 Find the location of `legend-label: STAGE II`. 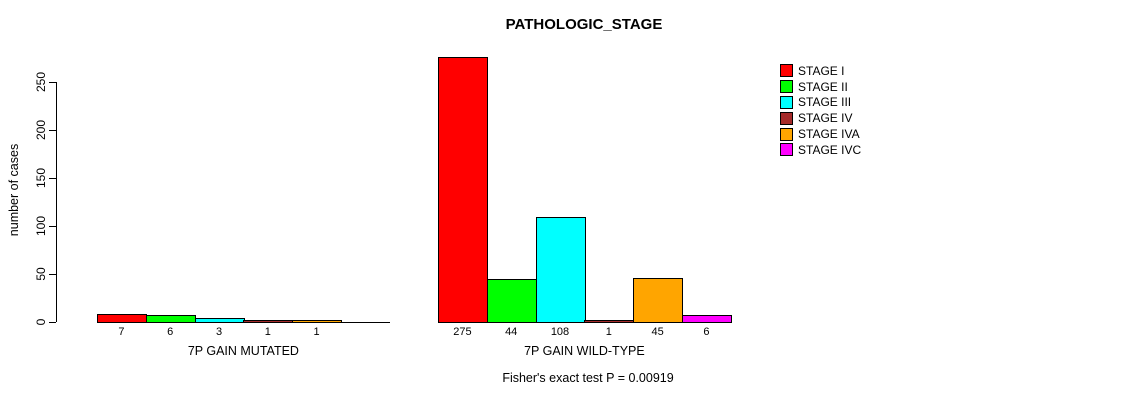

legend-label: STAGE II is located at coordinates (823, 86).